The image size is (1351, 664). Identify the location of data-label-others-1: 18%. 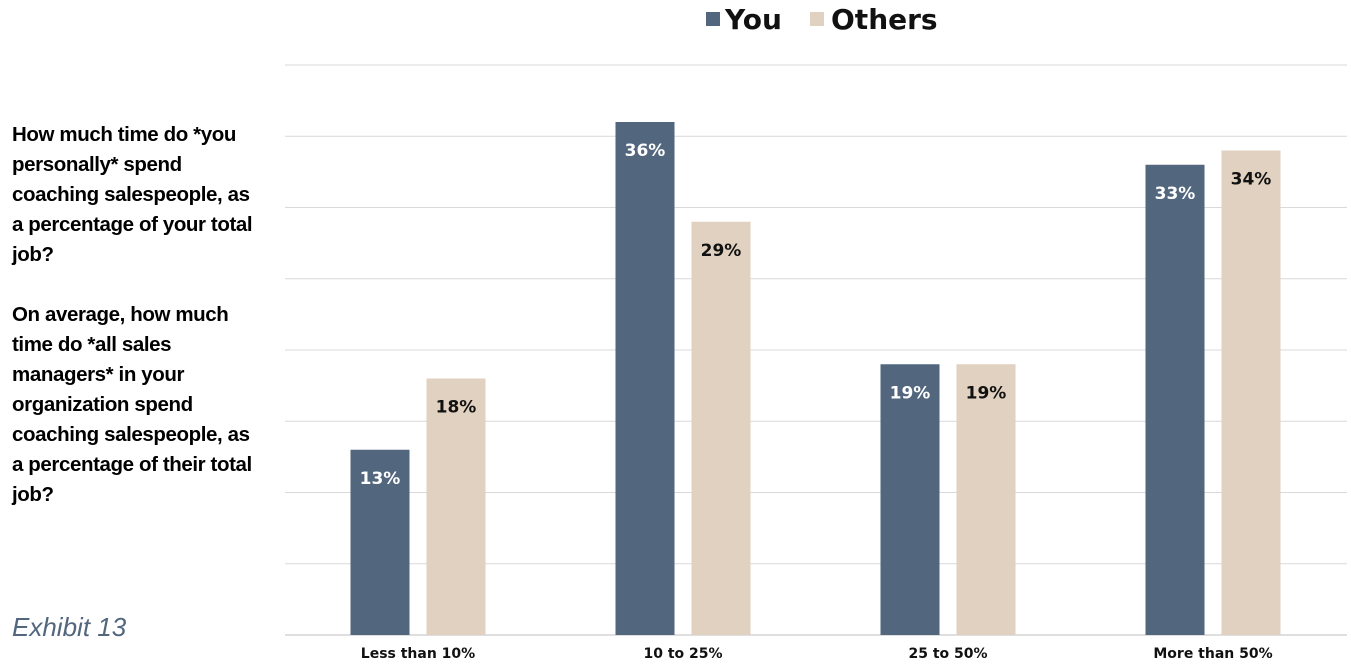
(456, 408).